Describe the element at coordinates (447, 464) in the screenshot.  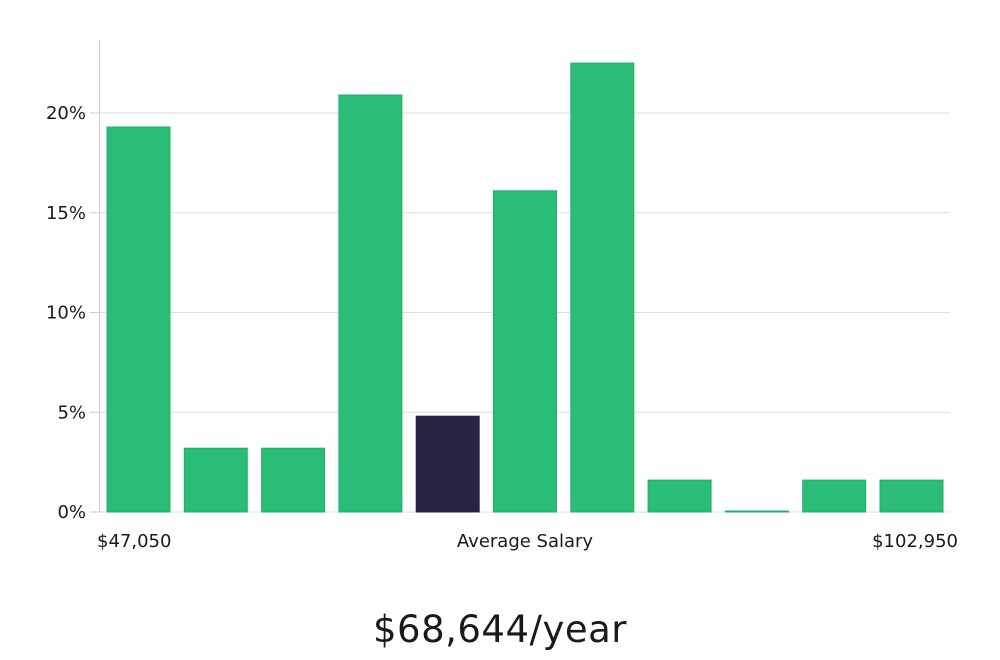
I see `bar-highlighted` at that location.